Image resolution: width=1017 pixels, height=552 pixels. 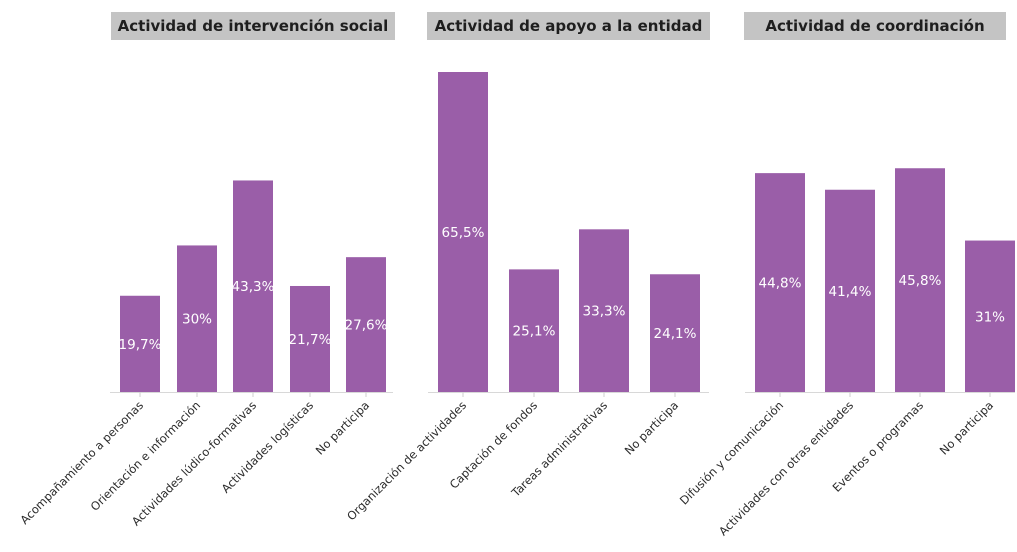 I want to click on data-label: 27,6%, so click(x=366, y=326).